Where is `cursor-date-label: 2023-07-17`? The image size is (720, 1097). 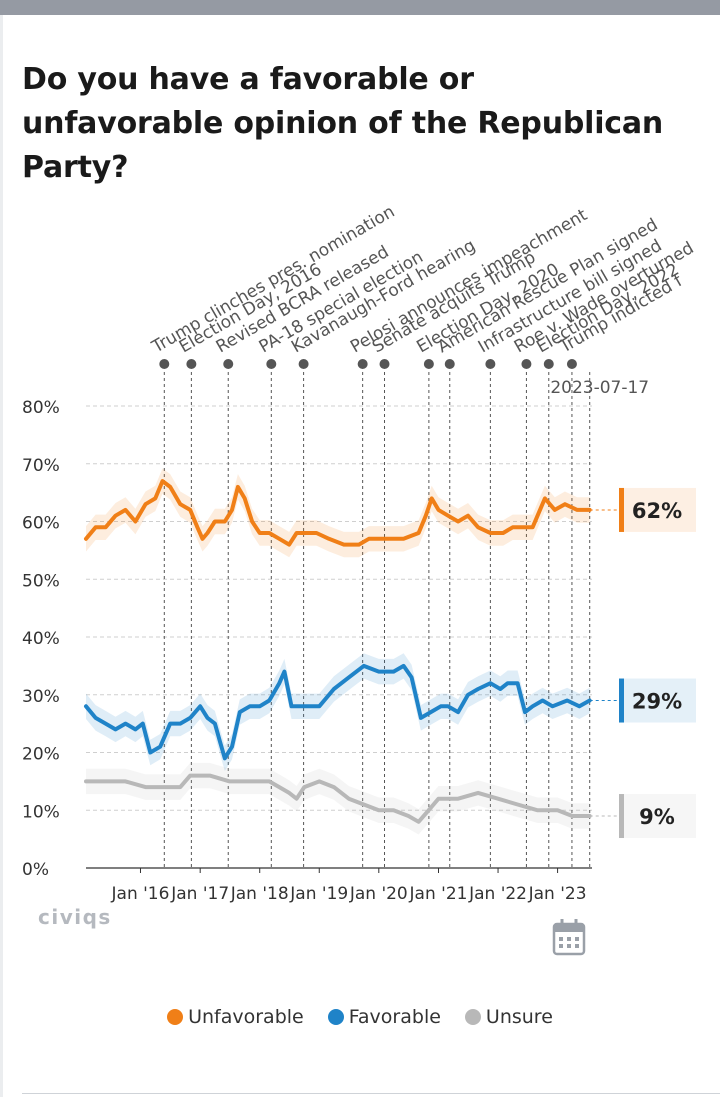
cursor-date-label: 2023-07-17 is located at coordinates (599, 388).